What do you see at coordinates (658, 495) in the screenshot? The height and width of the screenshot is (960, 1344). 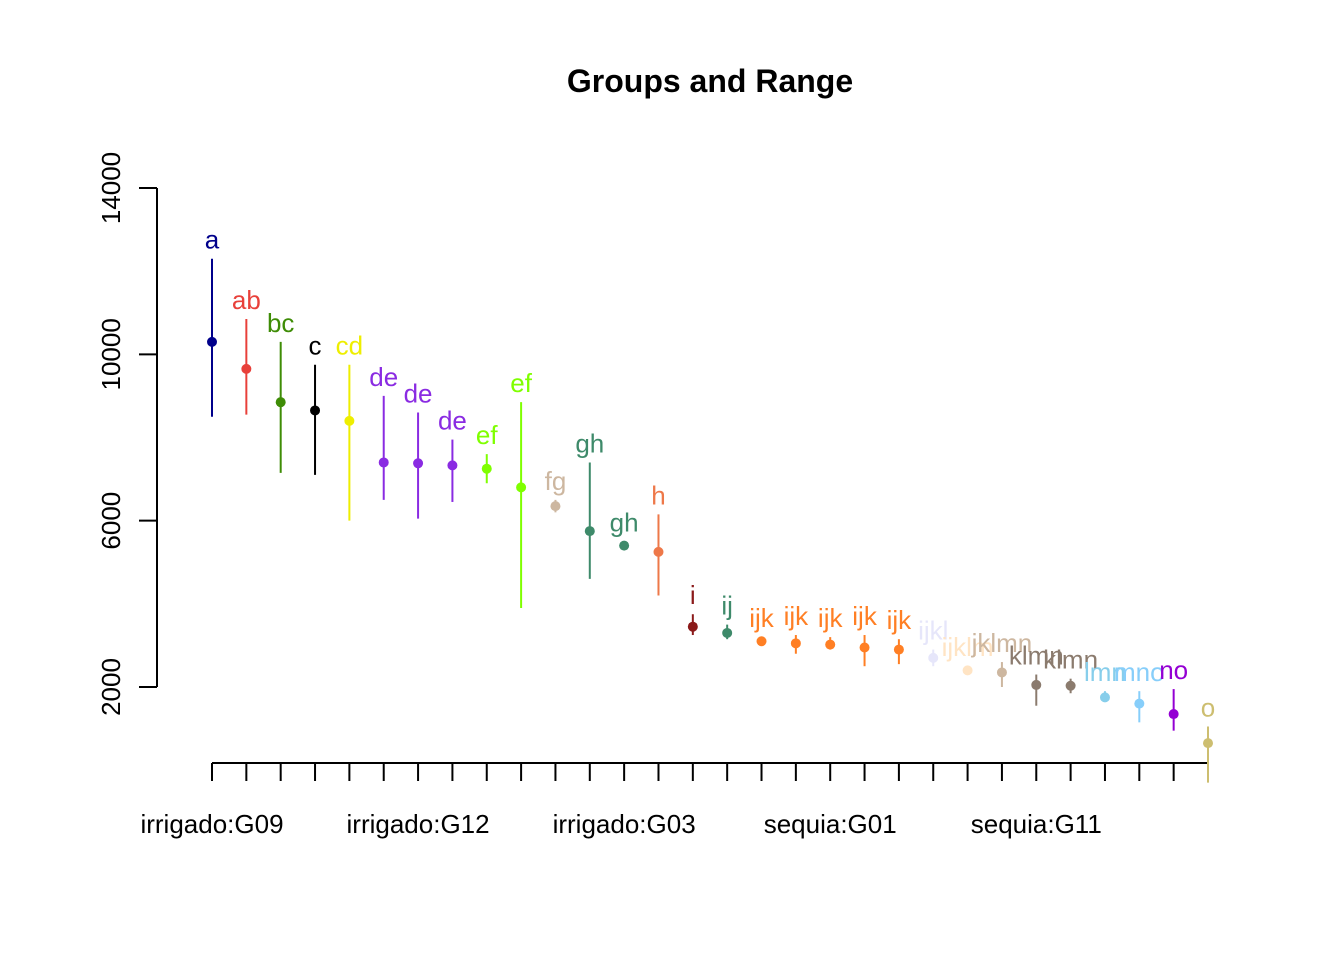 I see `group-letter-label: h` at bounding box center [658, 495].